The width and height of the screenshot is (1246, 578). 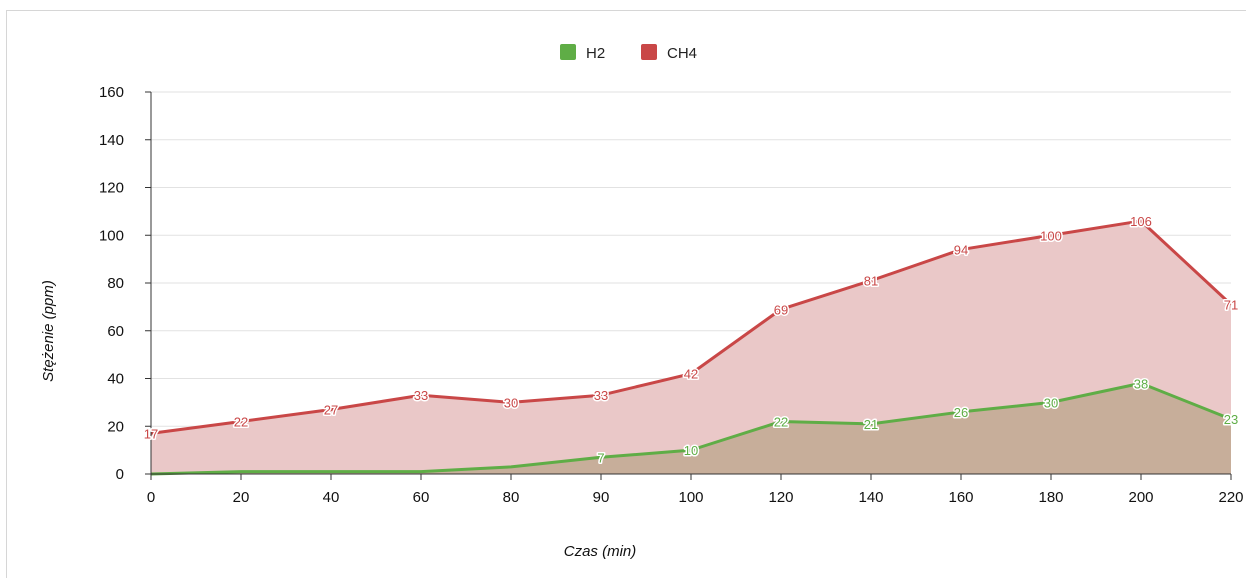 I want to click on area-h2, so click(x=691, y=428).